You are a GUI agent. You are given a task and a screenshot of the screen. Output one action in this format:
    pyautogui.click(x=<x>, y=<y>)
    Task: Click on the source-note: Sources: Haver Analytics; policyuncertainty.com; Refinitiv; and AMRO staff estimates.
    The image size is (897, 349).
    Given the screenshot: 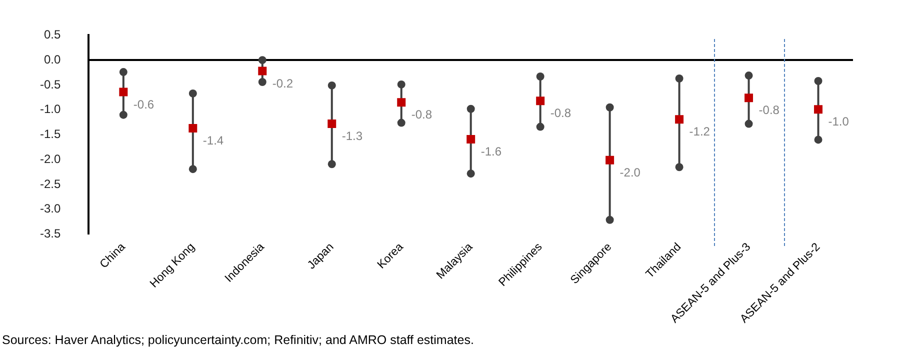 What is the action you would take?
    pyautogui.click(x=238, y=340)
    